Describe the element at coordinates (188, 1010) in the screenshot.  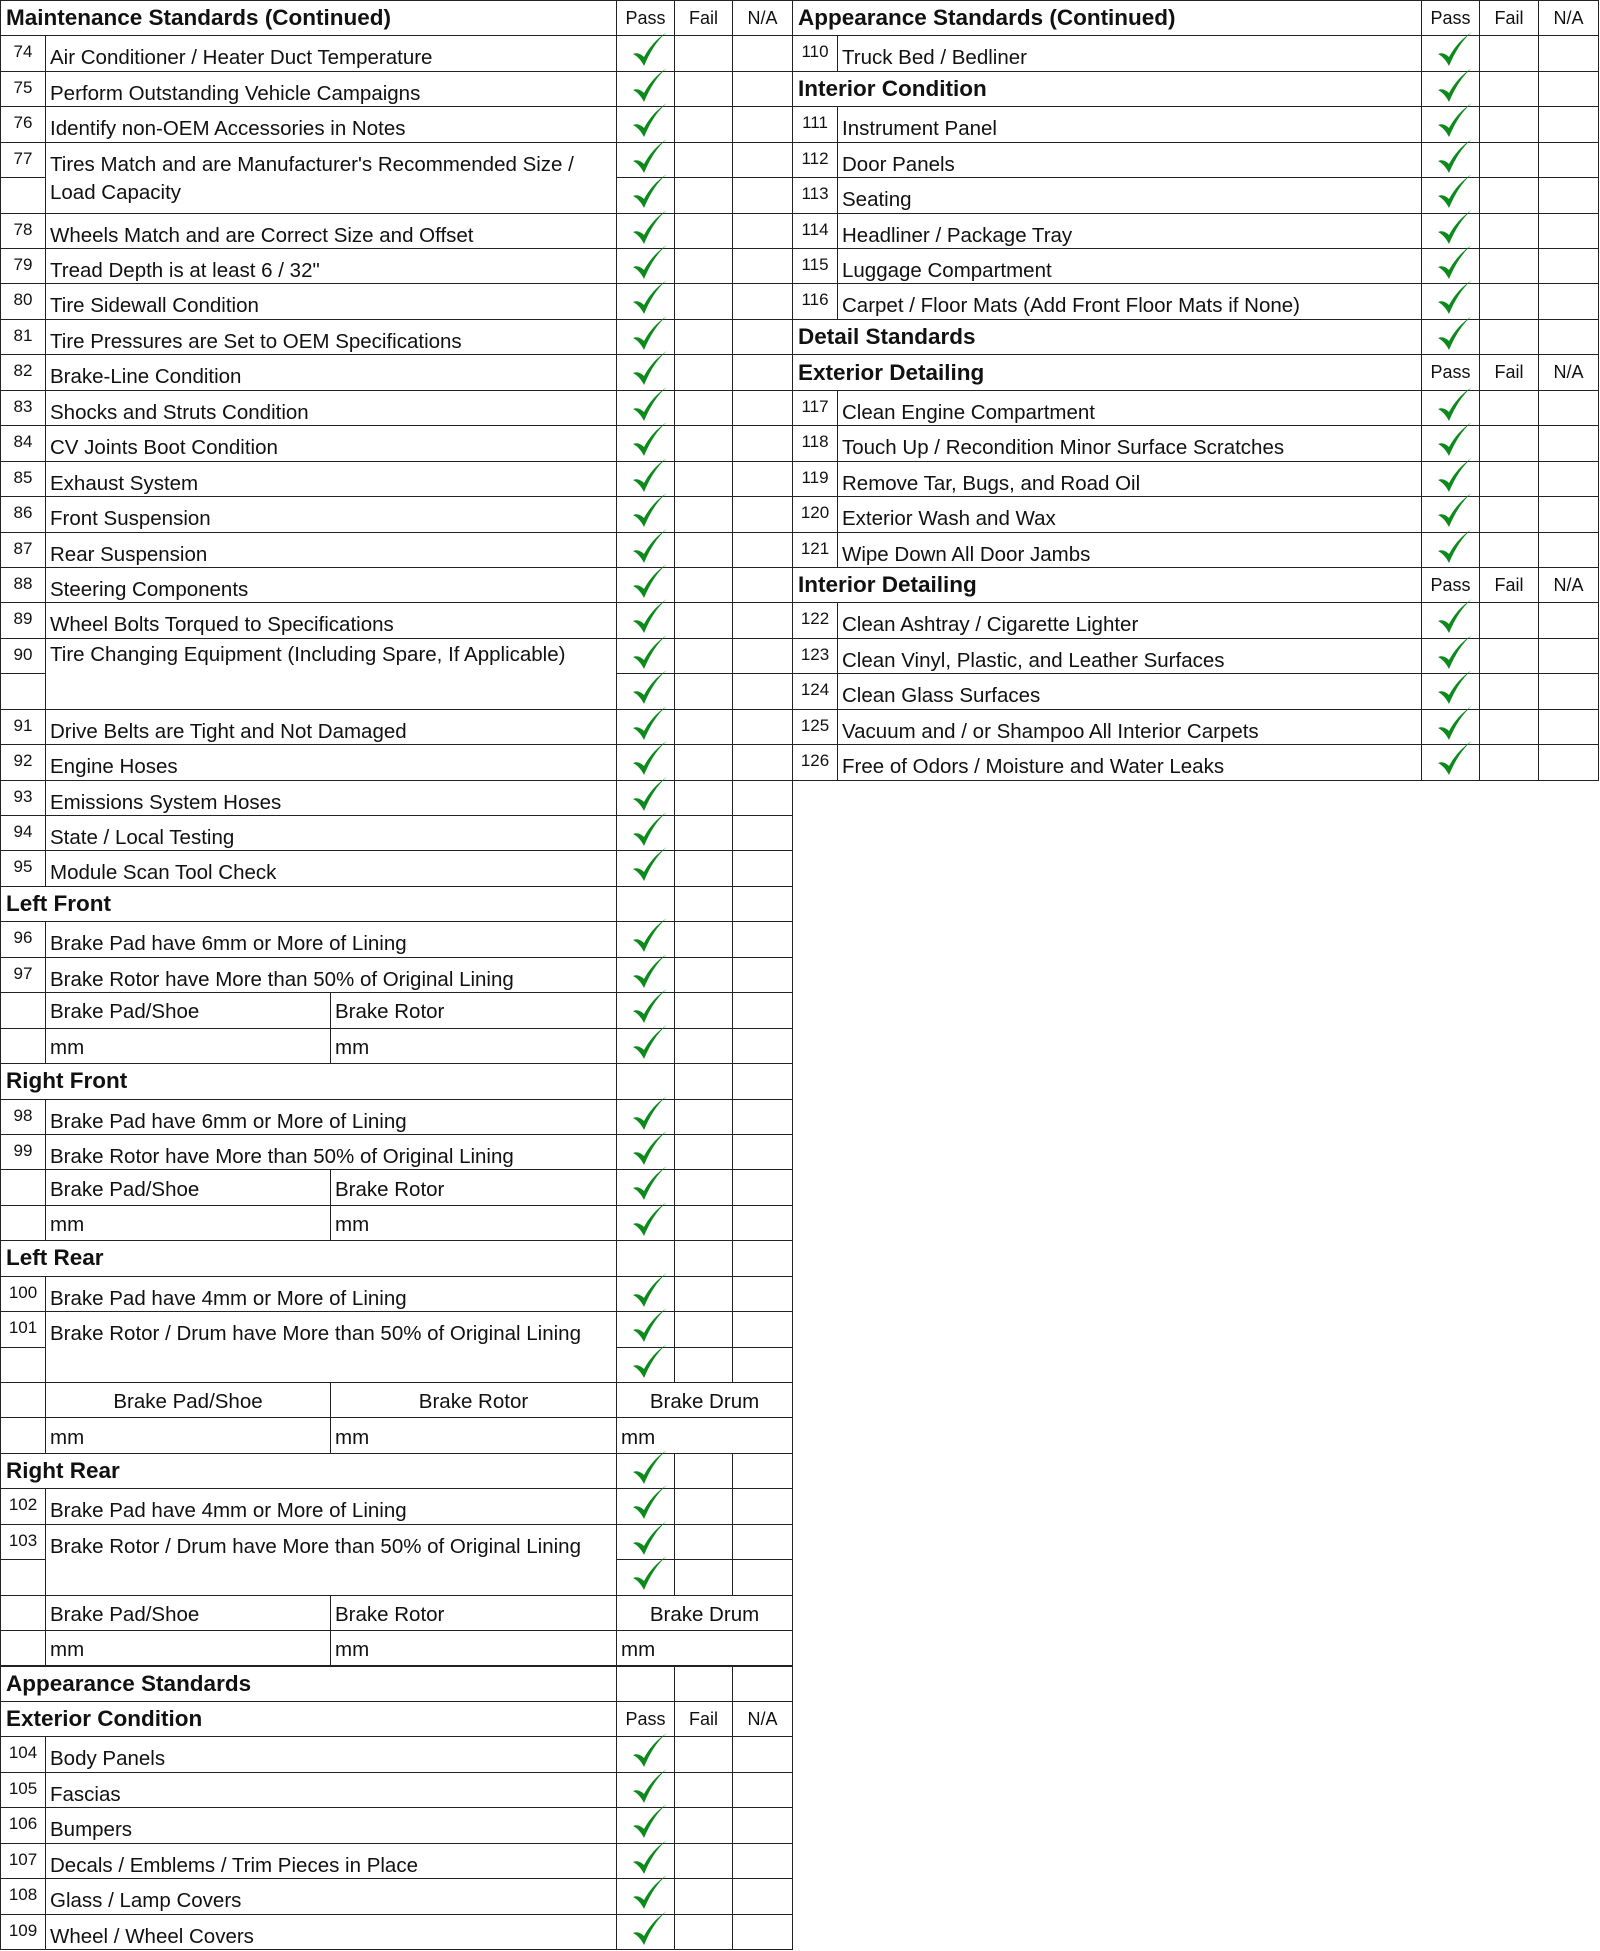
I see `brake-pad-field: Brake Pad/Shoe` at that location.